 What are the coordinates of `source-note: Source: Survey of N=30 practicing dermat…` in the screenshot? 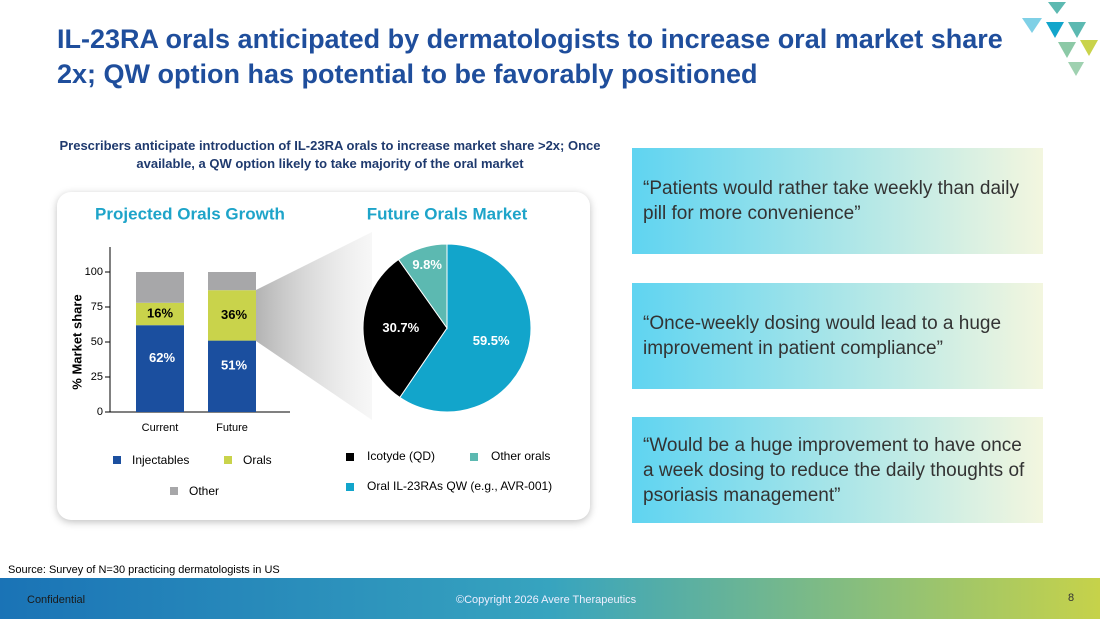 It's located at (144, 570).